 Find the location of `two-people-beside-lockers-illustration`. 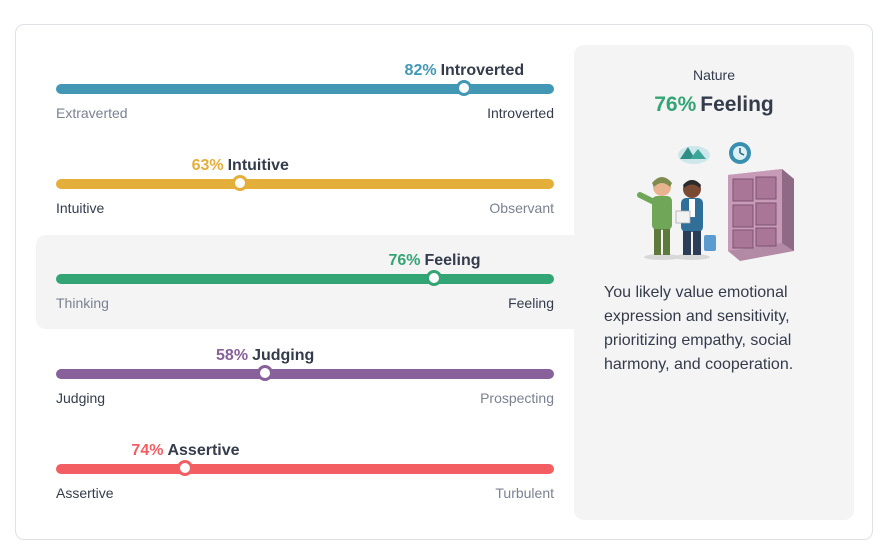

two-people-beside-lockers-illustration is located at coordinates (715, 201).